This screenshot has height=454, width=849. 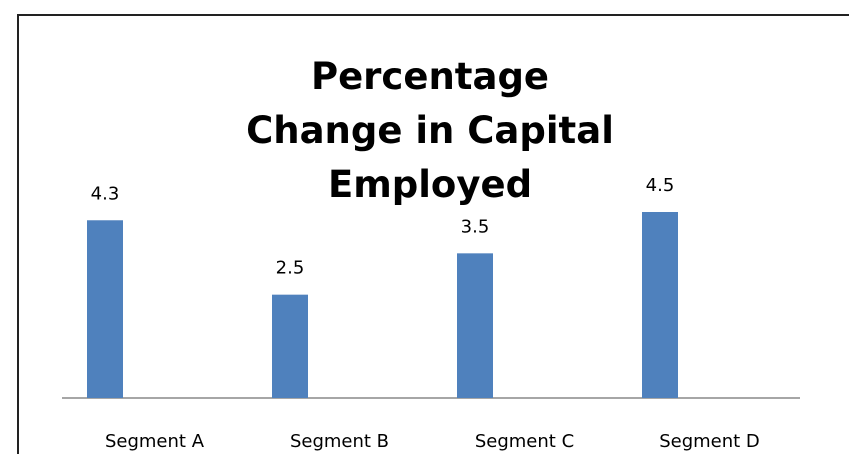 What do you see at coordinates (660, 185) in the screenshot?
I see `data-label: 4.5` at bounding box center [660, 185].